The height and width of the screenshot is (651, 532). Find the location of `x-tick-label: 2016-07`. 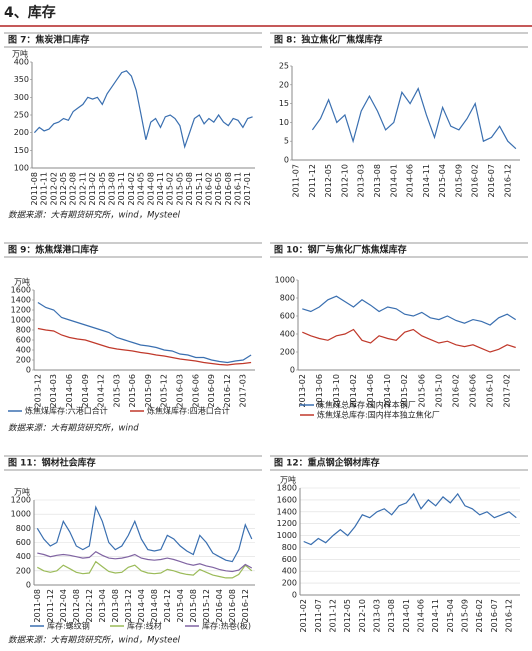

x-tick-label: 2016-07 is located at coordinates (491, 180).